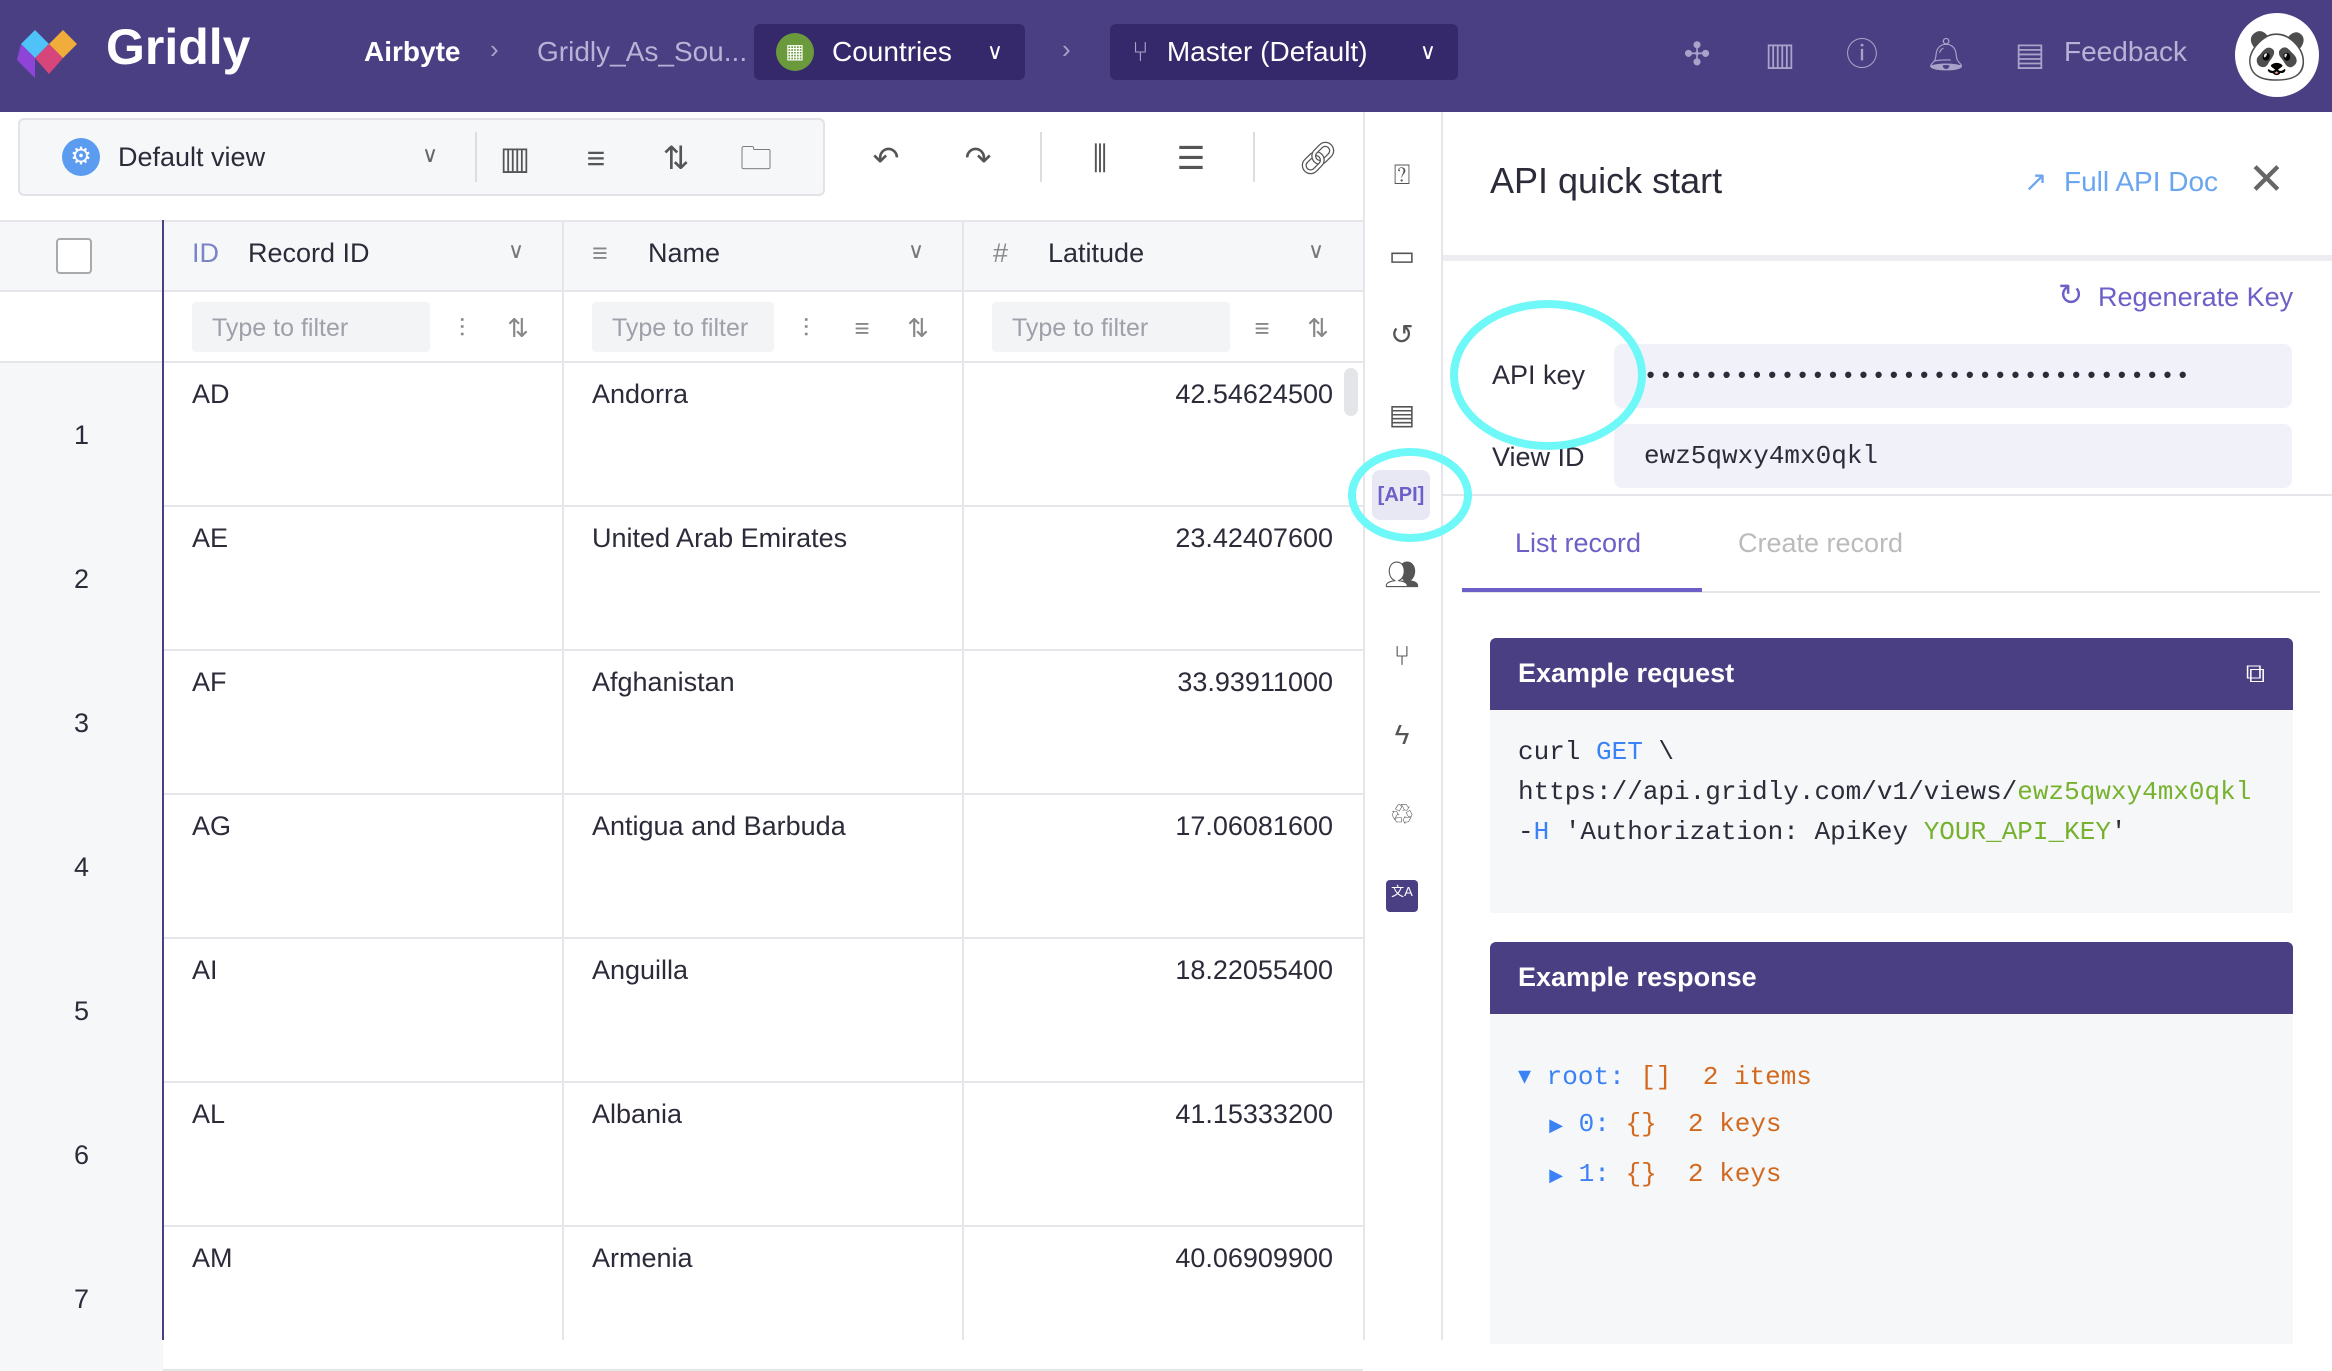  I want to click on latitude-cell: 40.06909900, so click(1254, 1258).